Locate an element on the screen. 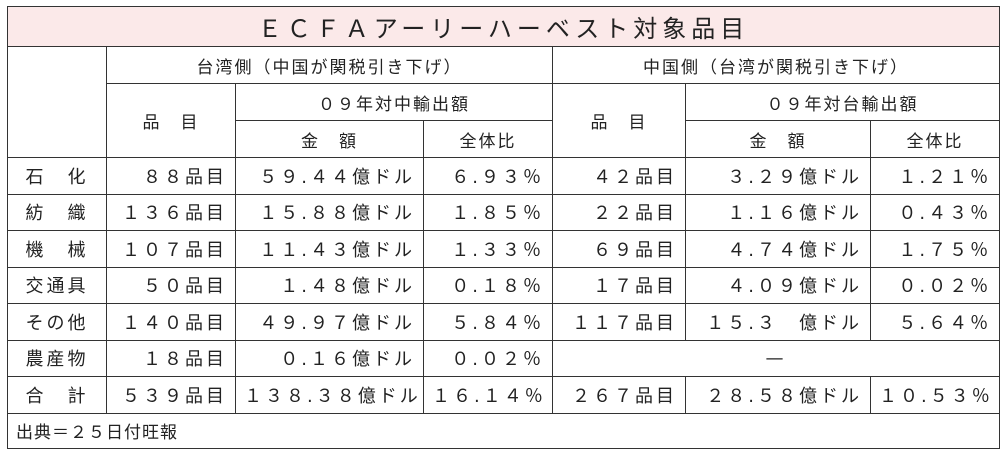 Image resolution: width=1008 pixels, height=471 pixels. tw-items-cell: ８８品目 is located at coordinates (171, 176).